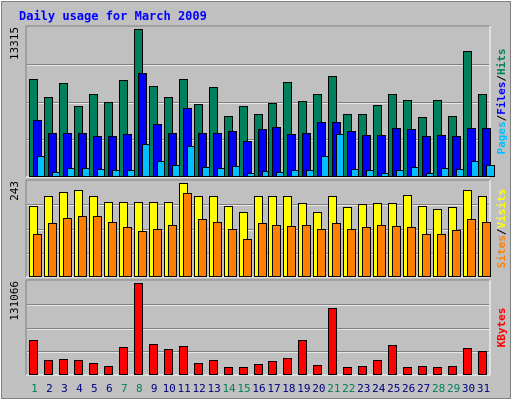 This screenshot has height=400, width=512. I want to click on day-label-10: 10, so click(169, 388).